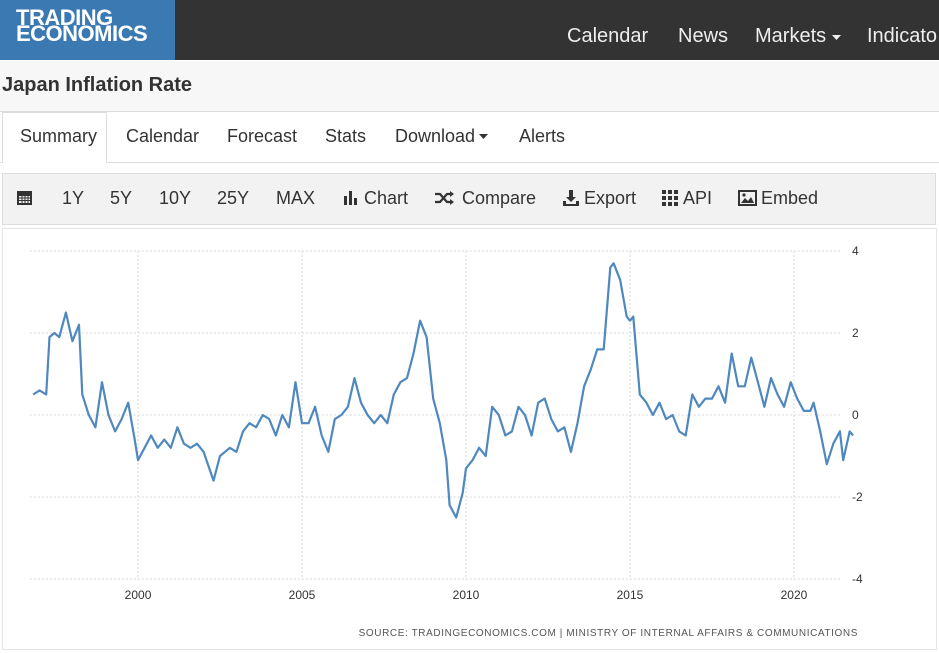 The width and height of the screenshot is (939, 653). What do you see at coordinates (703, 36) in the screenshot?
I see `nav-link: News` at bounding box center [703, 36].